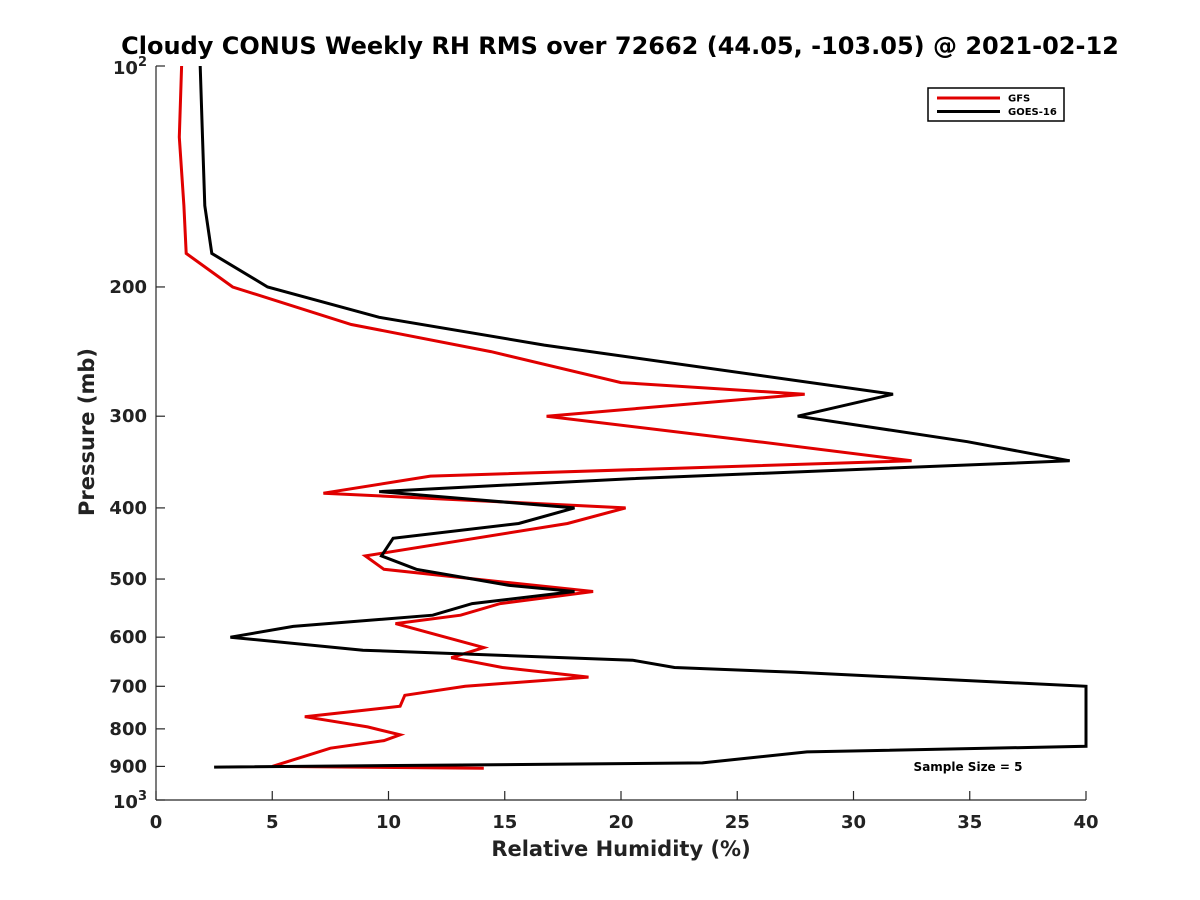  I want to click on legend: GFS GOES-16, so click(996, 104).